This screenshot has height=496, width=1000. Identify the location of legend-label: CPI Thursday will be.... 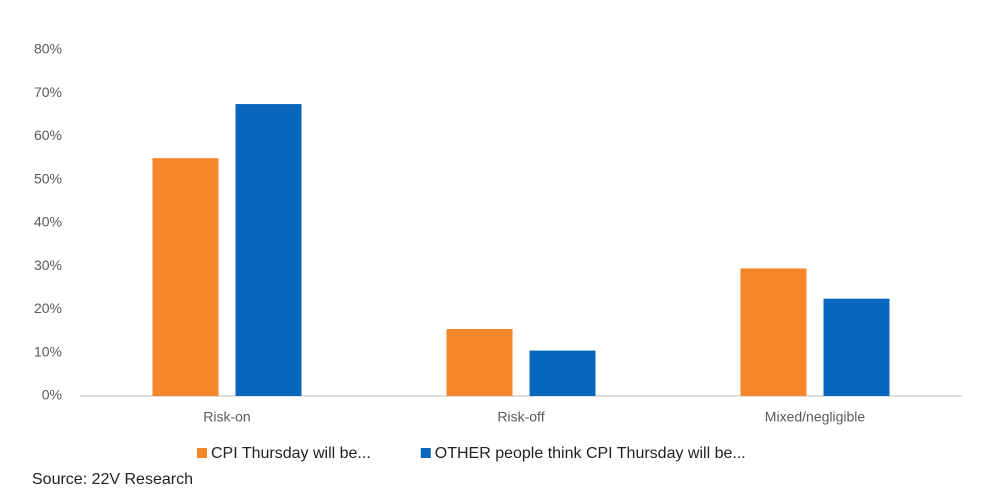
(291, 453).